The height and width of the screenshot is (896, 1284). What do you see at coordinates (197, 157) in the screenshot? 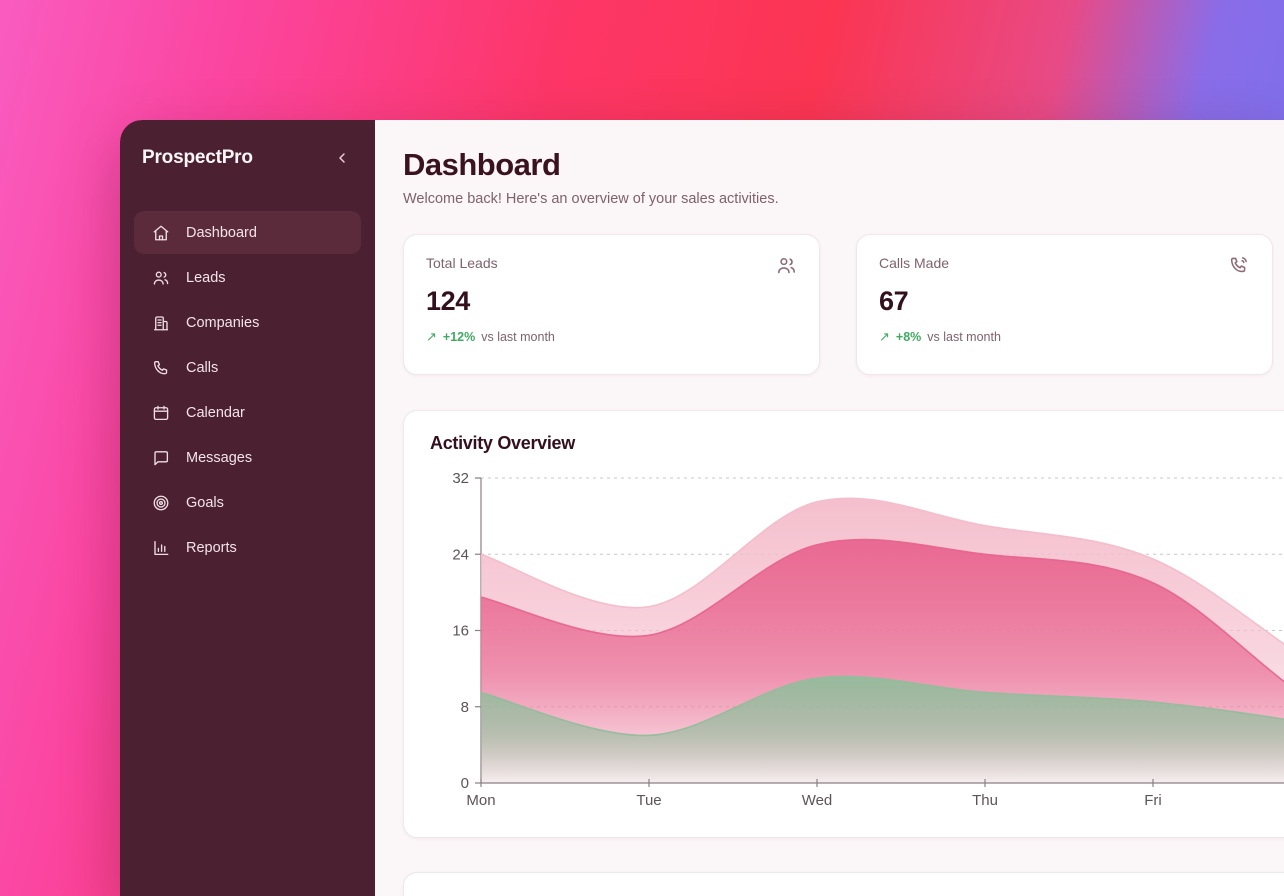
I see `brand-title: ProspectPro` at bounding box center [197, 157].